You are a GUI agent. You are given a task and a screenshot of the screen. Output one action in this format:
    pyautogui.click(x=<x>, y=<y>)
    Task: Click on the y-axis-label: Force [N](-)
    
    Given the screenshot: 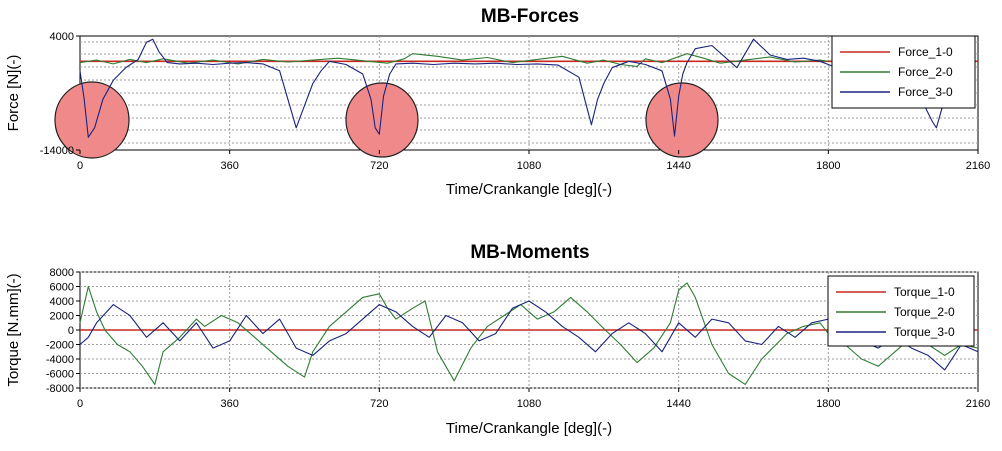 What is the action you would take?
    pyautogui.click(x=13, y=93)
    